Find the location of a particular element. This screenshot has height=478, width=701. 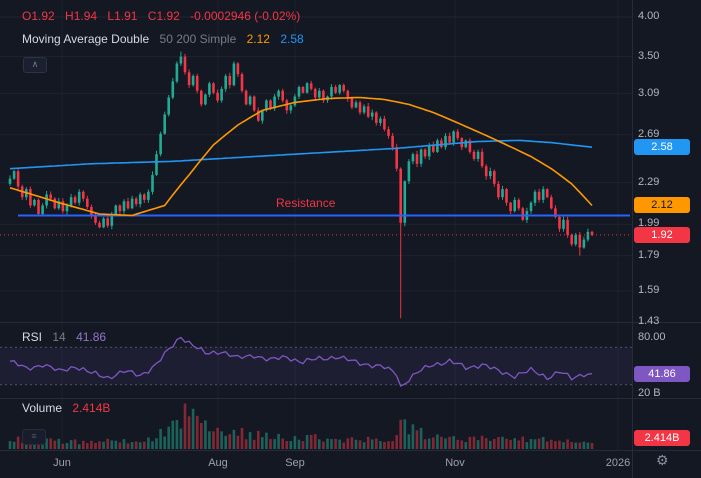

ohlc-close: C1.92 is located at coordinates (163, 16).